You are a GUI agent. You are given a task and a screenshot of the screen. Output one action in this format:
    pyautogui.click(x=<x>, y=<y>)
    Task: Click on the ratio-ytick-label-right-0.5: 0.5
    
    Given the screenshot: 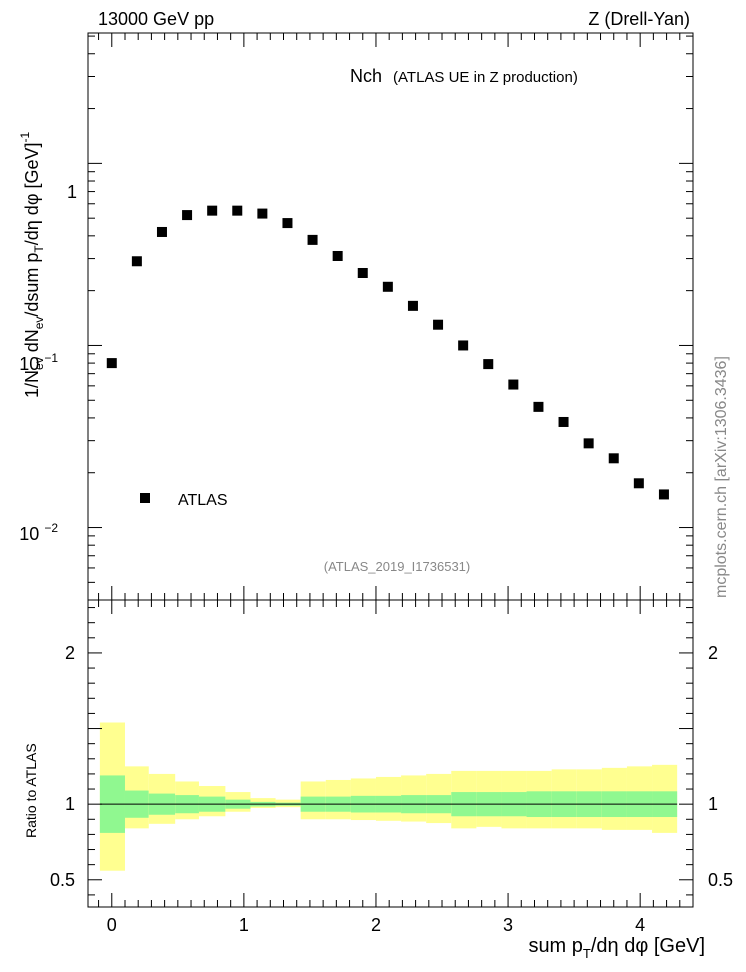 What is the action you would take?
    pyautogui.click(x=720, y=880)
    